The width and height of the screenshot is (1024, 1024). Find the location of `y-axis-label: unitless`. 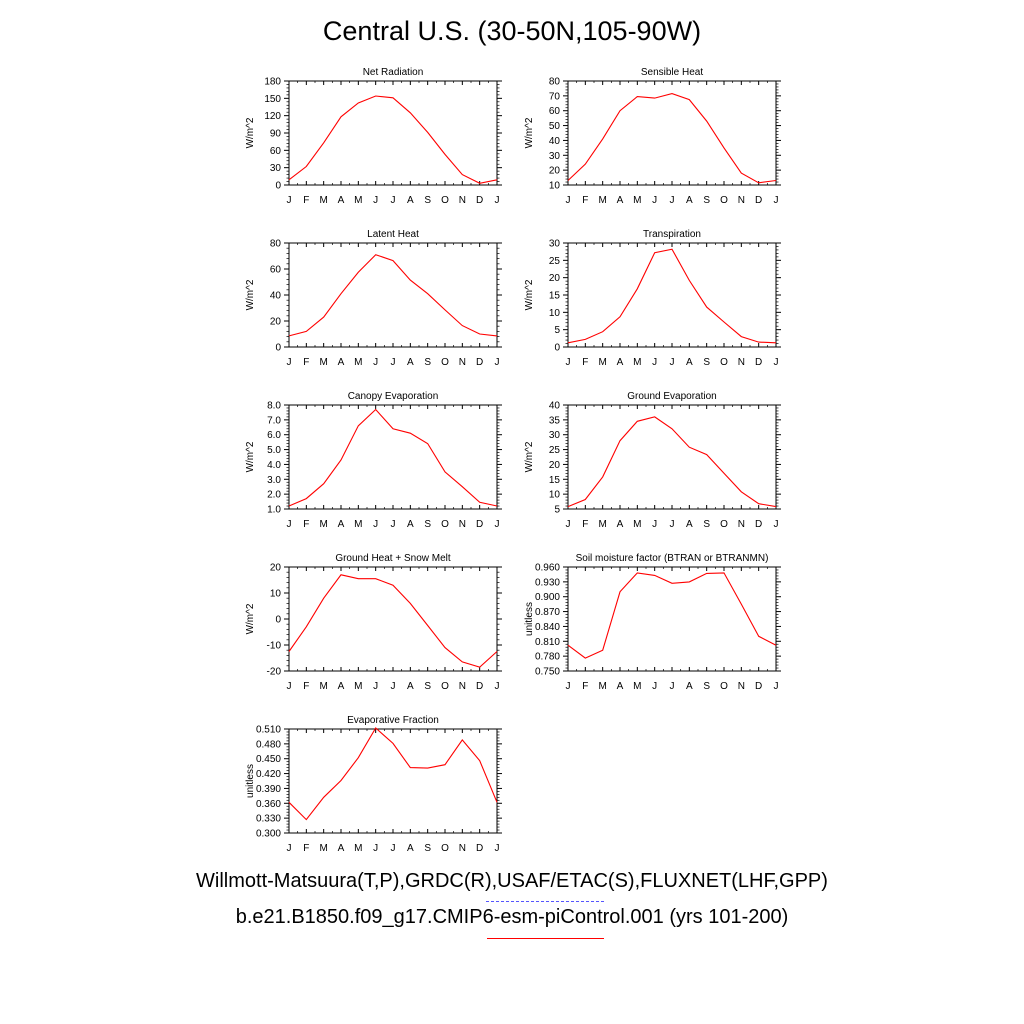

y-axis-label: unitless is located at coordinates (529, 619).